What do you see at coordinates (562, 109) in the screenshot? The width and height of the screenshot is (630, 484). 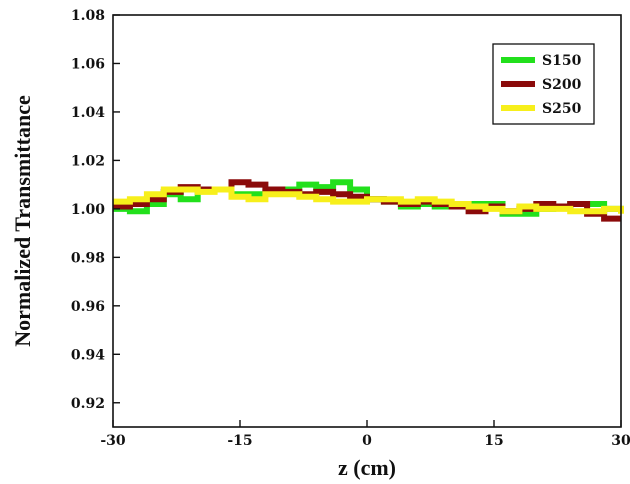 I see `legend-label-s250: S250` at bounding box center [562, 109].